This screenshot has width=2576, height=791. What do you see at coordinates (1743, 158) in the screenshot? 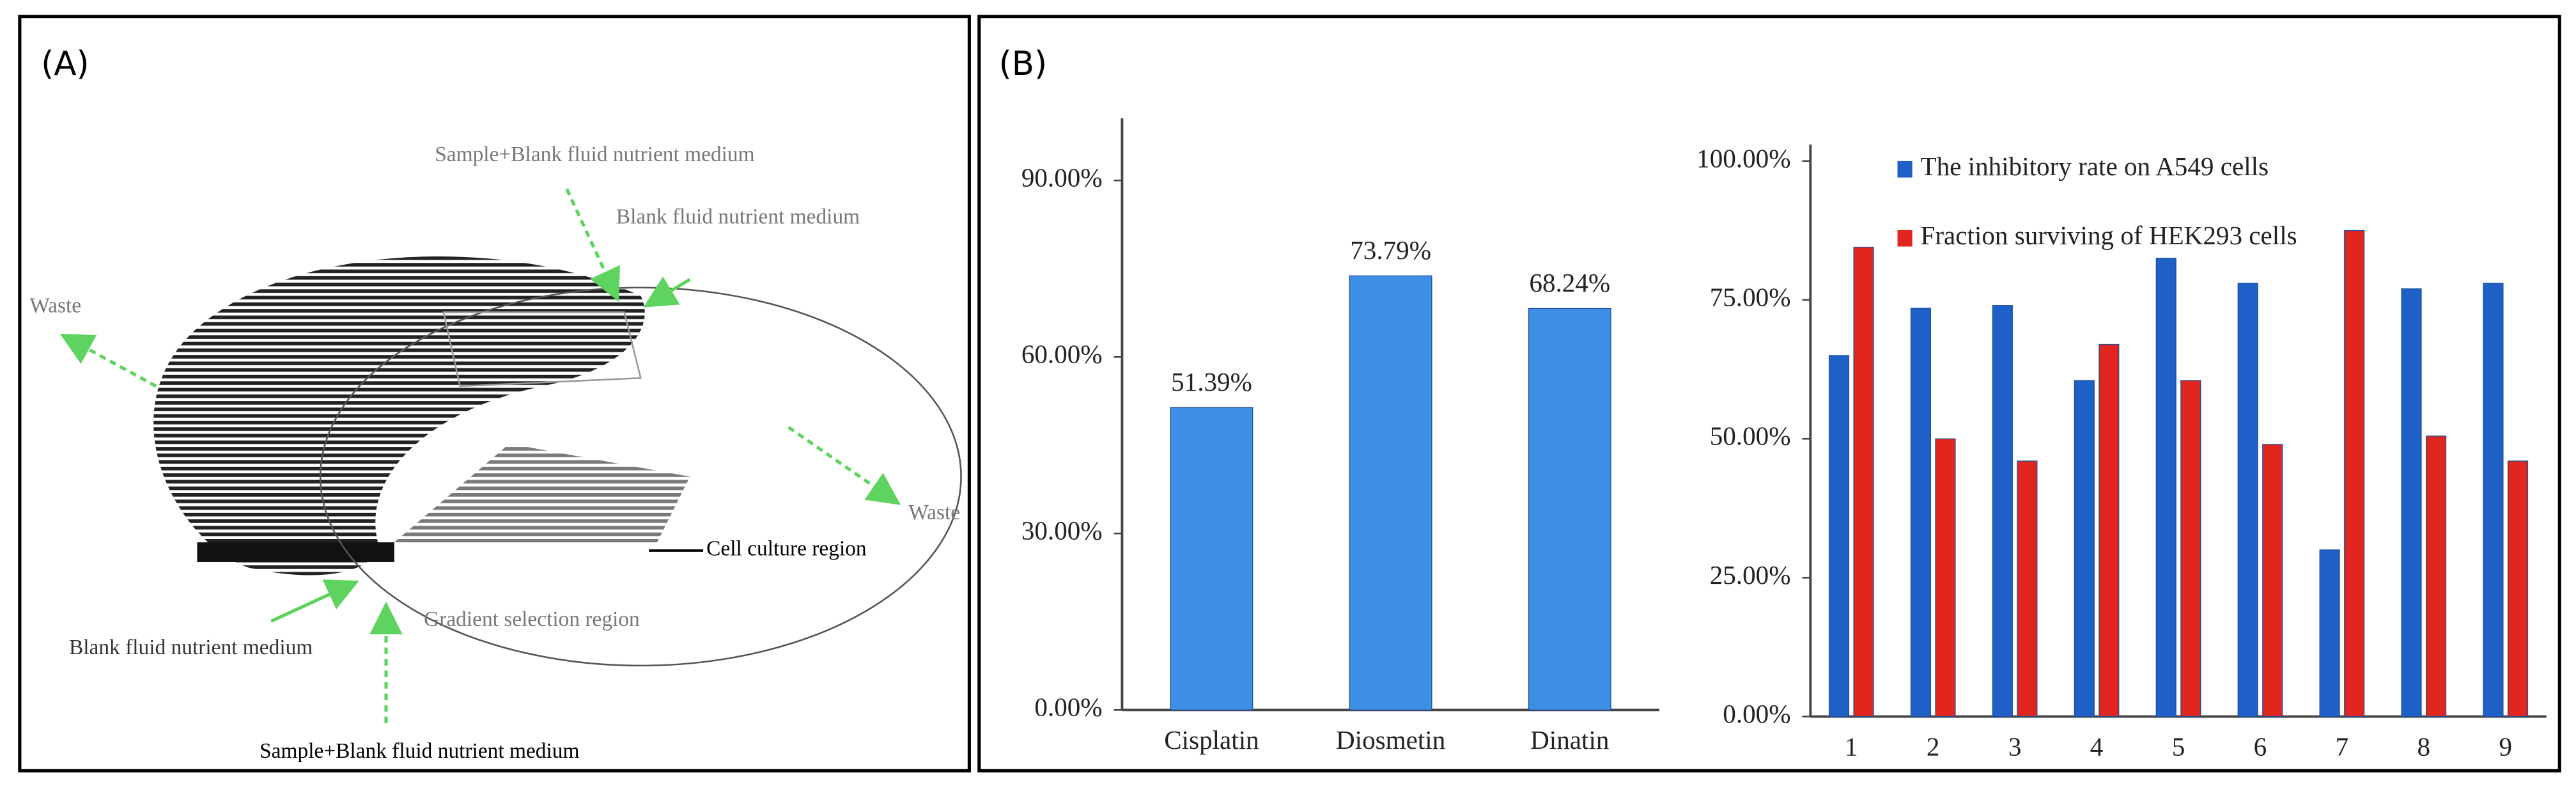
I see `y-tick-label: 100.00%` at bounding box center [1743, 158].